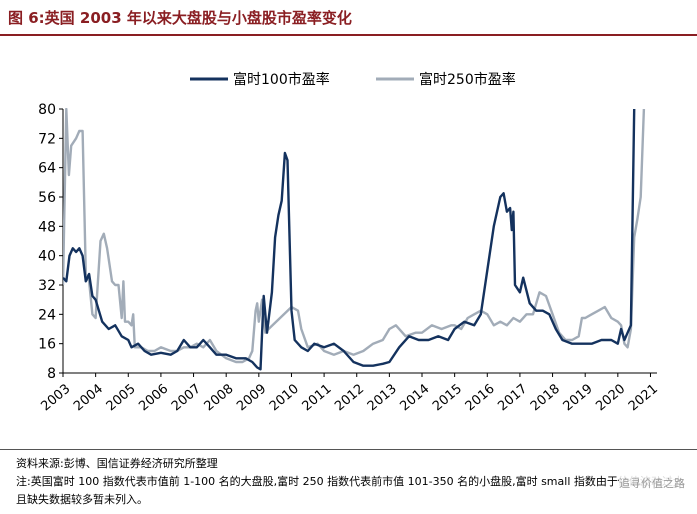  What do you see at coordinates (284, 398) in the screenshot?
I see `x-tick-label: 2010` at bounding box center [284, 398].